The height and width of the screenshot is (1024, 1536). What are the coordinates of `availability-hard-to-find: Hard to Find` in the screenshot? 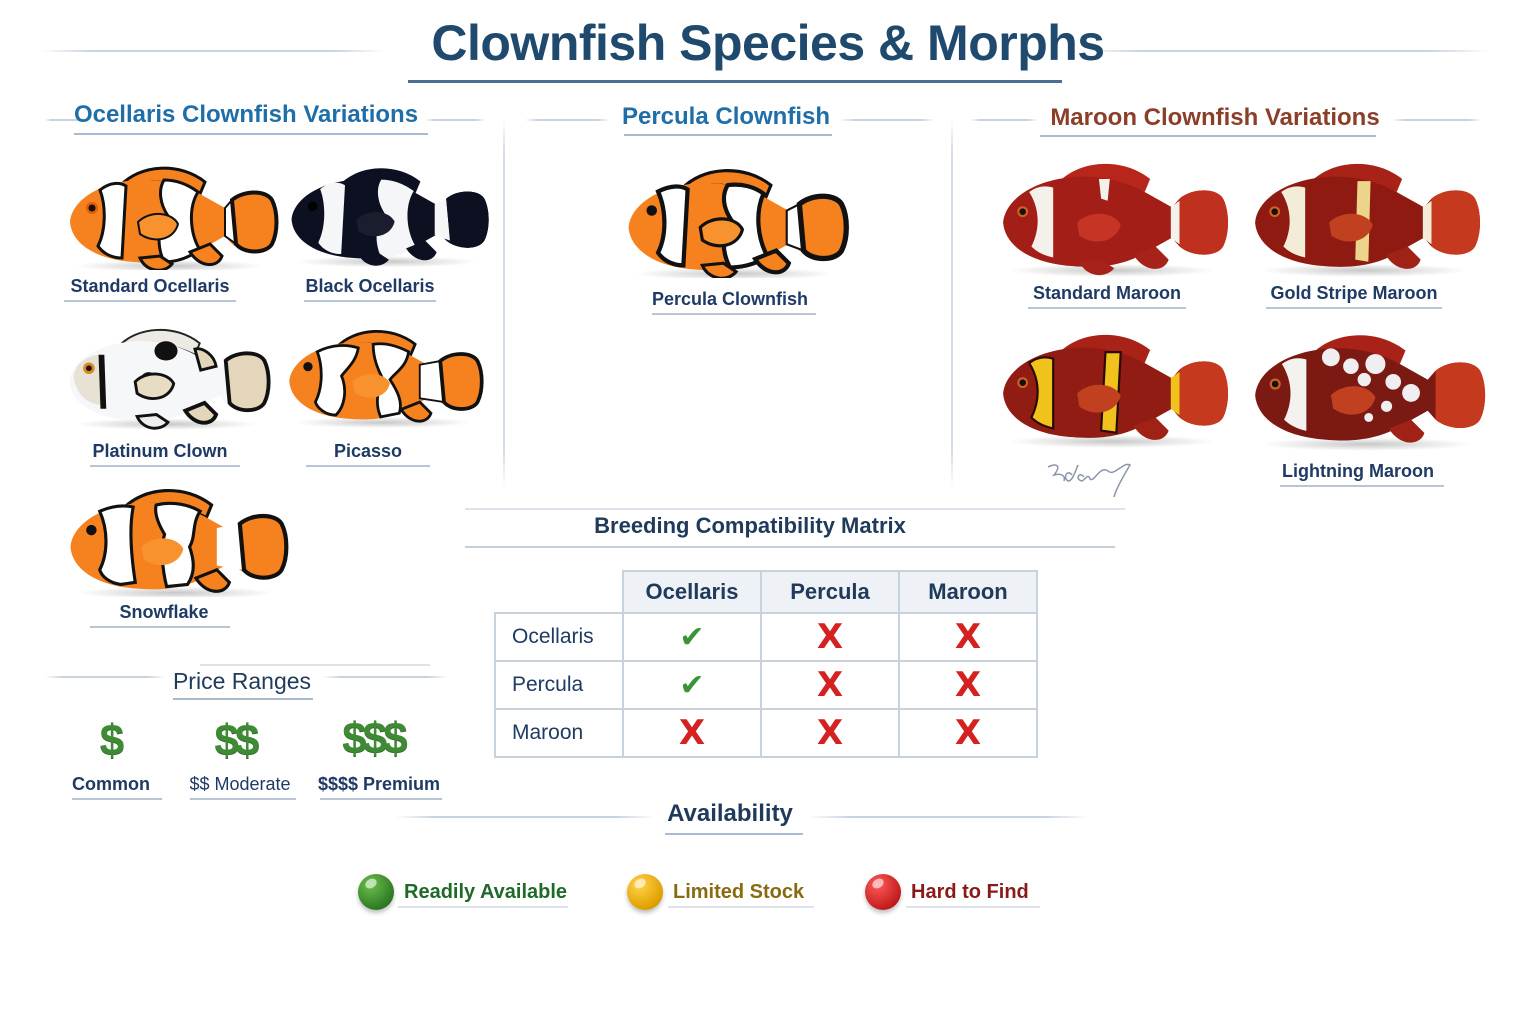 It's located at (947, 892).